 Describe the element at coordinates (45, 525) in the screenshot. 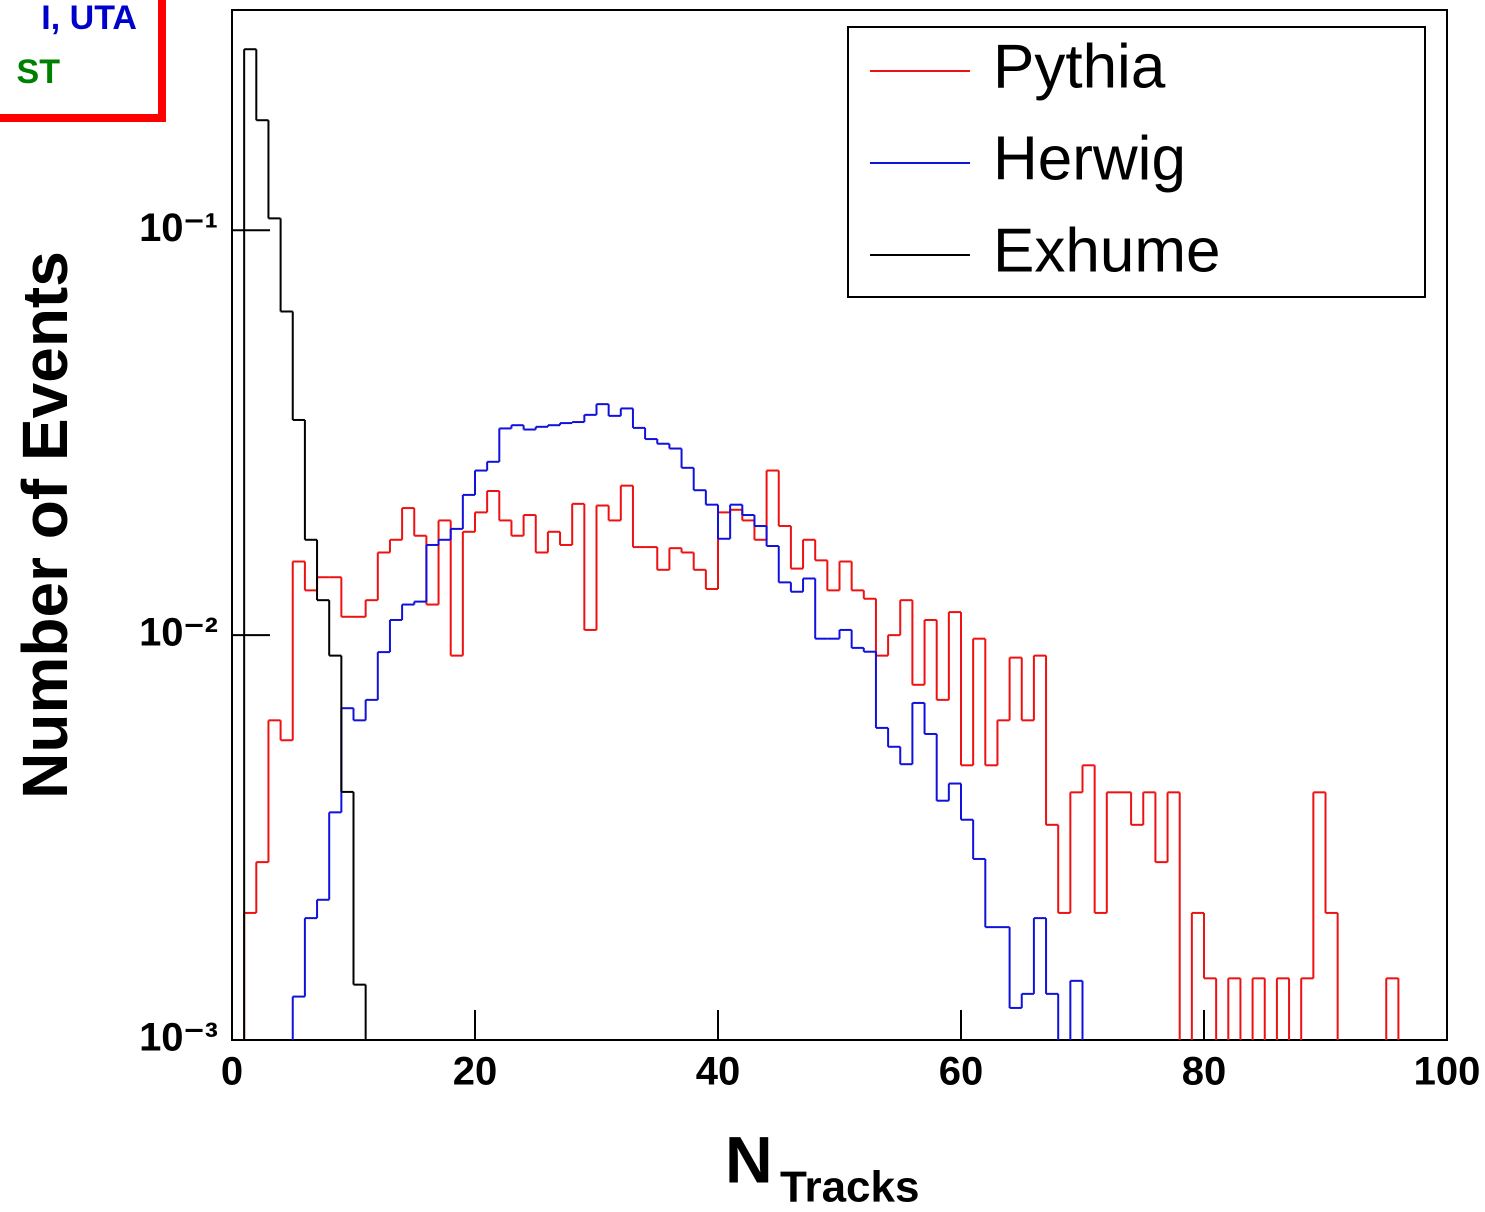

I see `y-axis-label: Number of Events` at that location.